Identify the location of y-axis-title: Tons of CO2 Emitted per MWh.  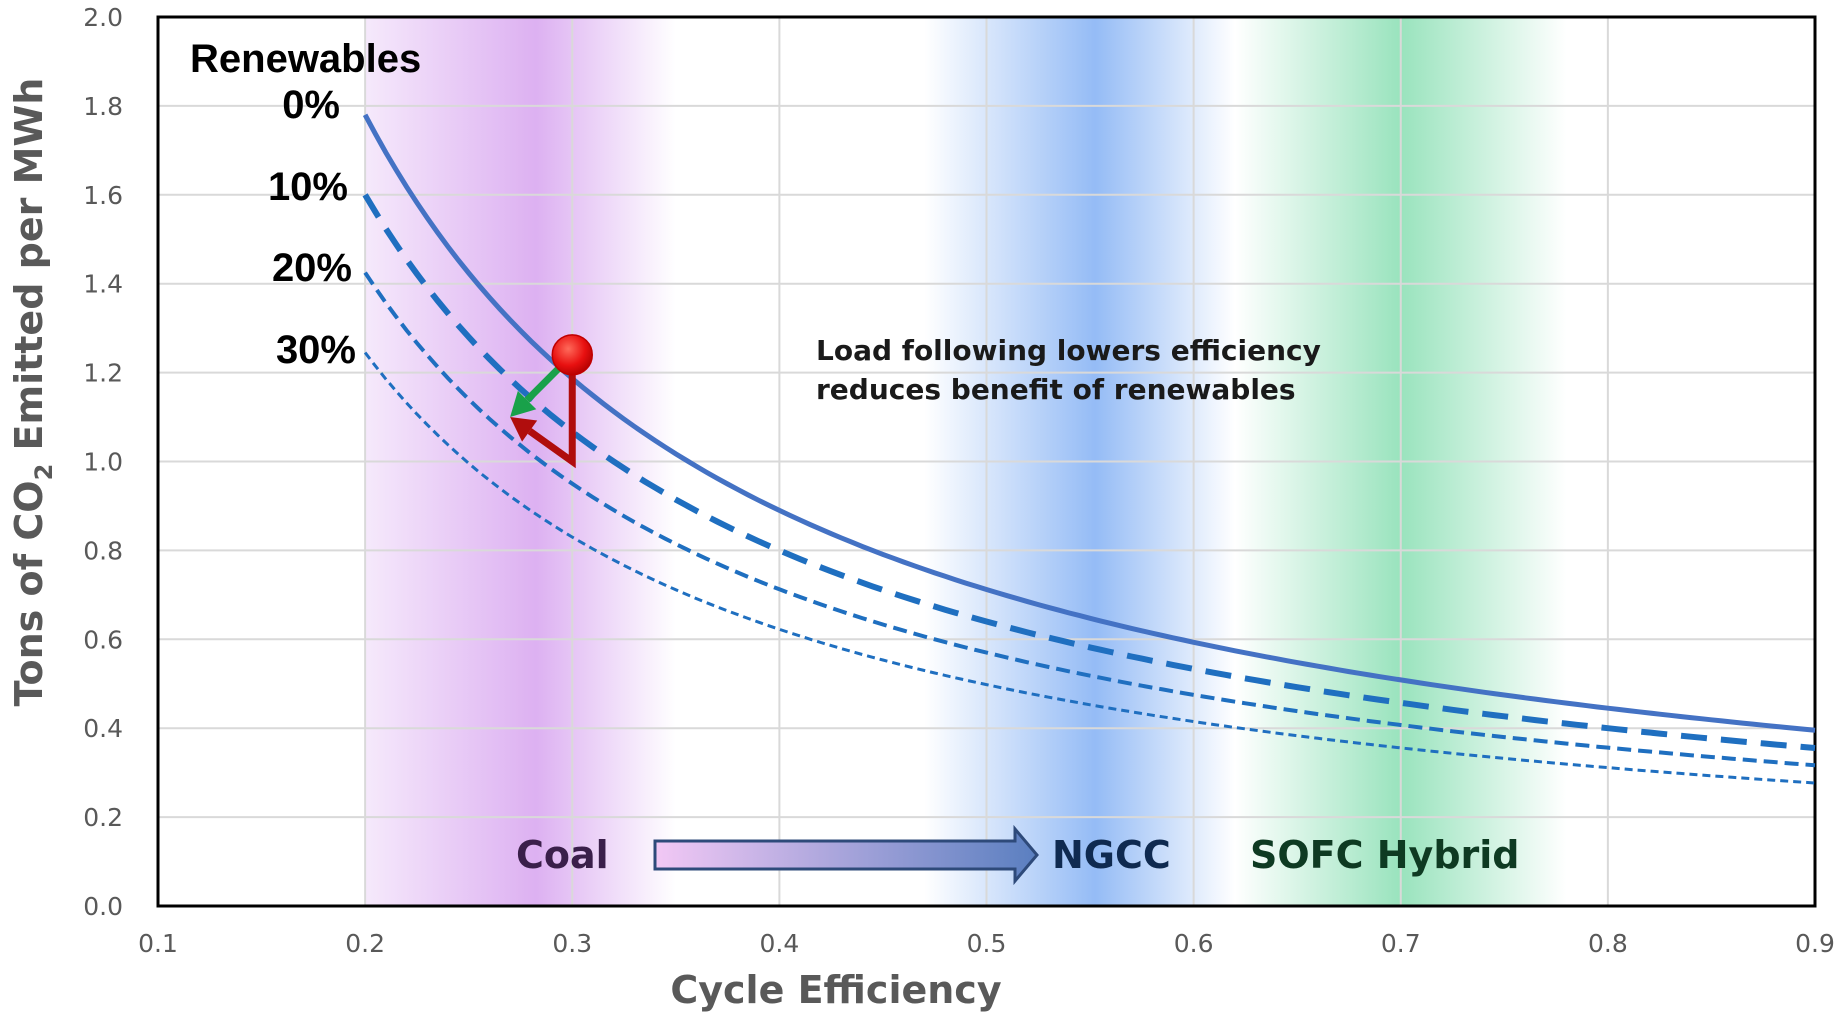
(32, 392).